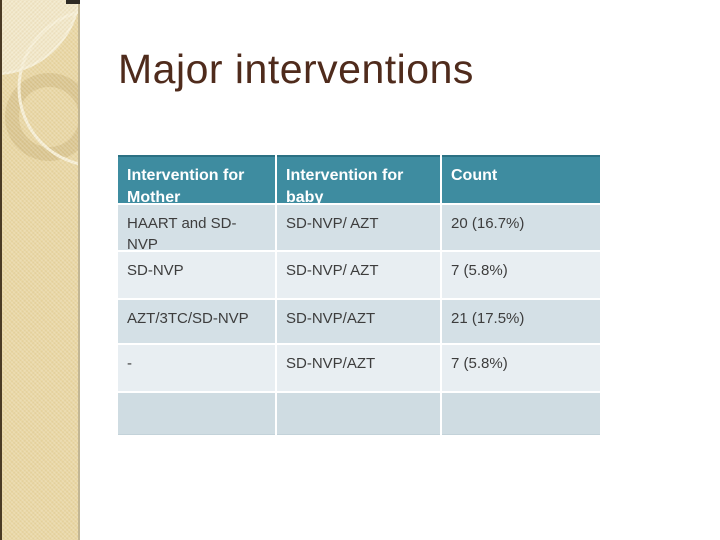  I want to click on top-edge-decoration, so click(73, 2).